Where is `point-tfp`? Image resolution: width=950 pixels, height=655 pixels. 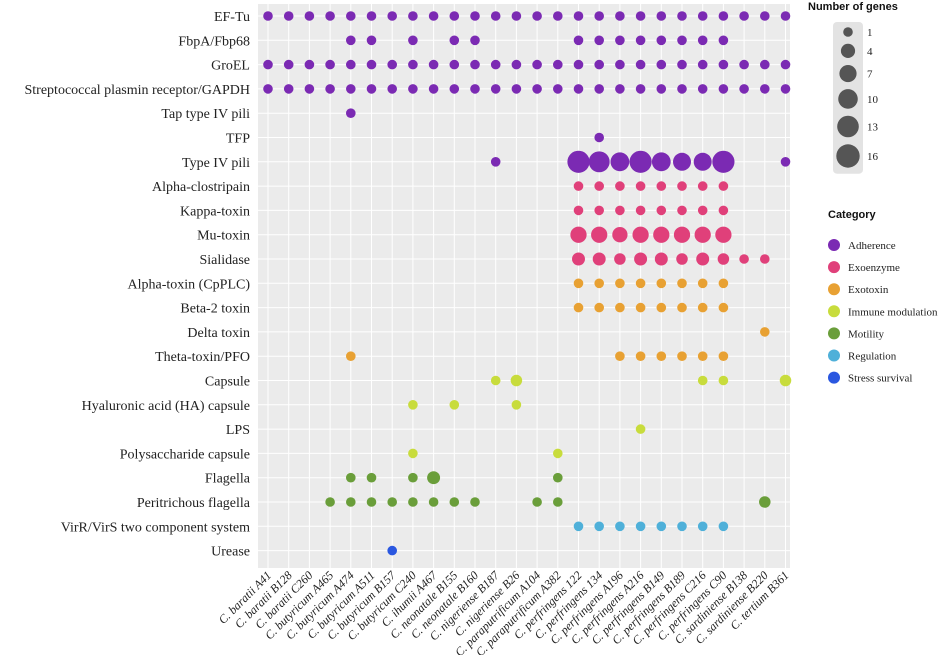
point-tfp is located at coordinates (599, 137).